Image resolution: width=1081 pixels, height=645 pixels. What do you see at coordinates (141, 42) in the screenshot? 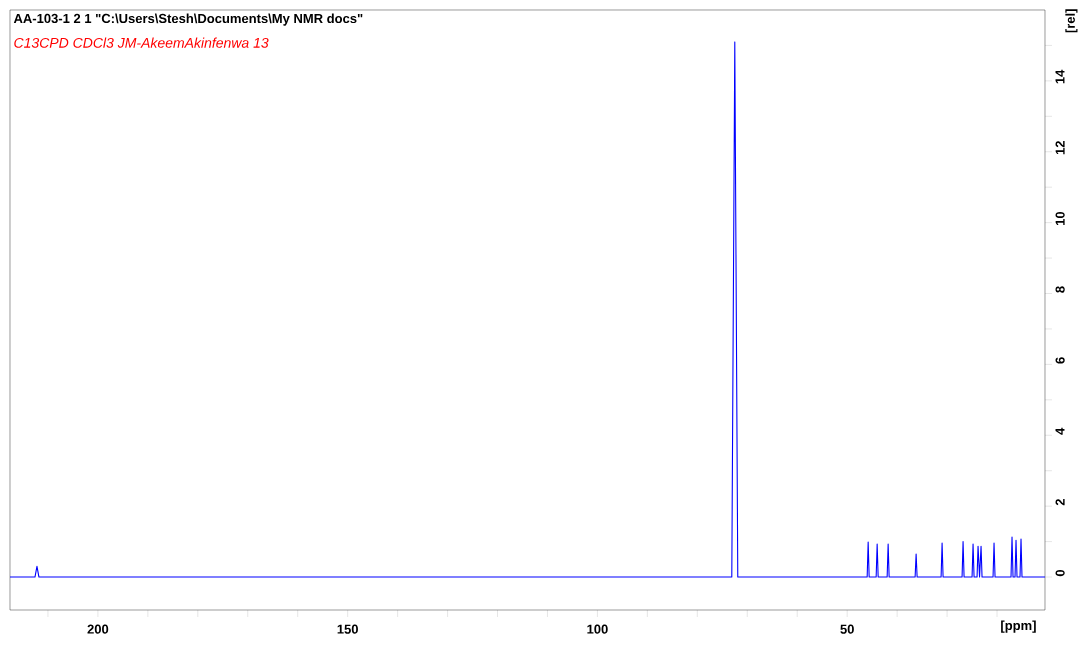
I see `text: C13CPD CDCl3 JM-AkeemAkinfenwa 13` at bounding box center [141, 42].